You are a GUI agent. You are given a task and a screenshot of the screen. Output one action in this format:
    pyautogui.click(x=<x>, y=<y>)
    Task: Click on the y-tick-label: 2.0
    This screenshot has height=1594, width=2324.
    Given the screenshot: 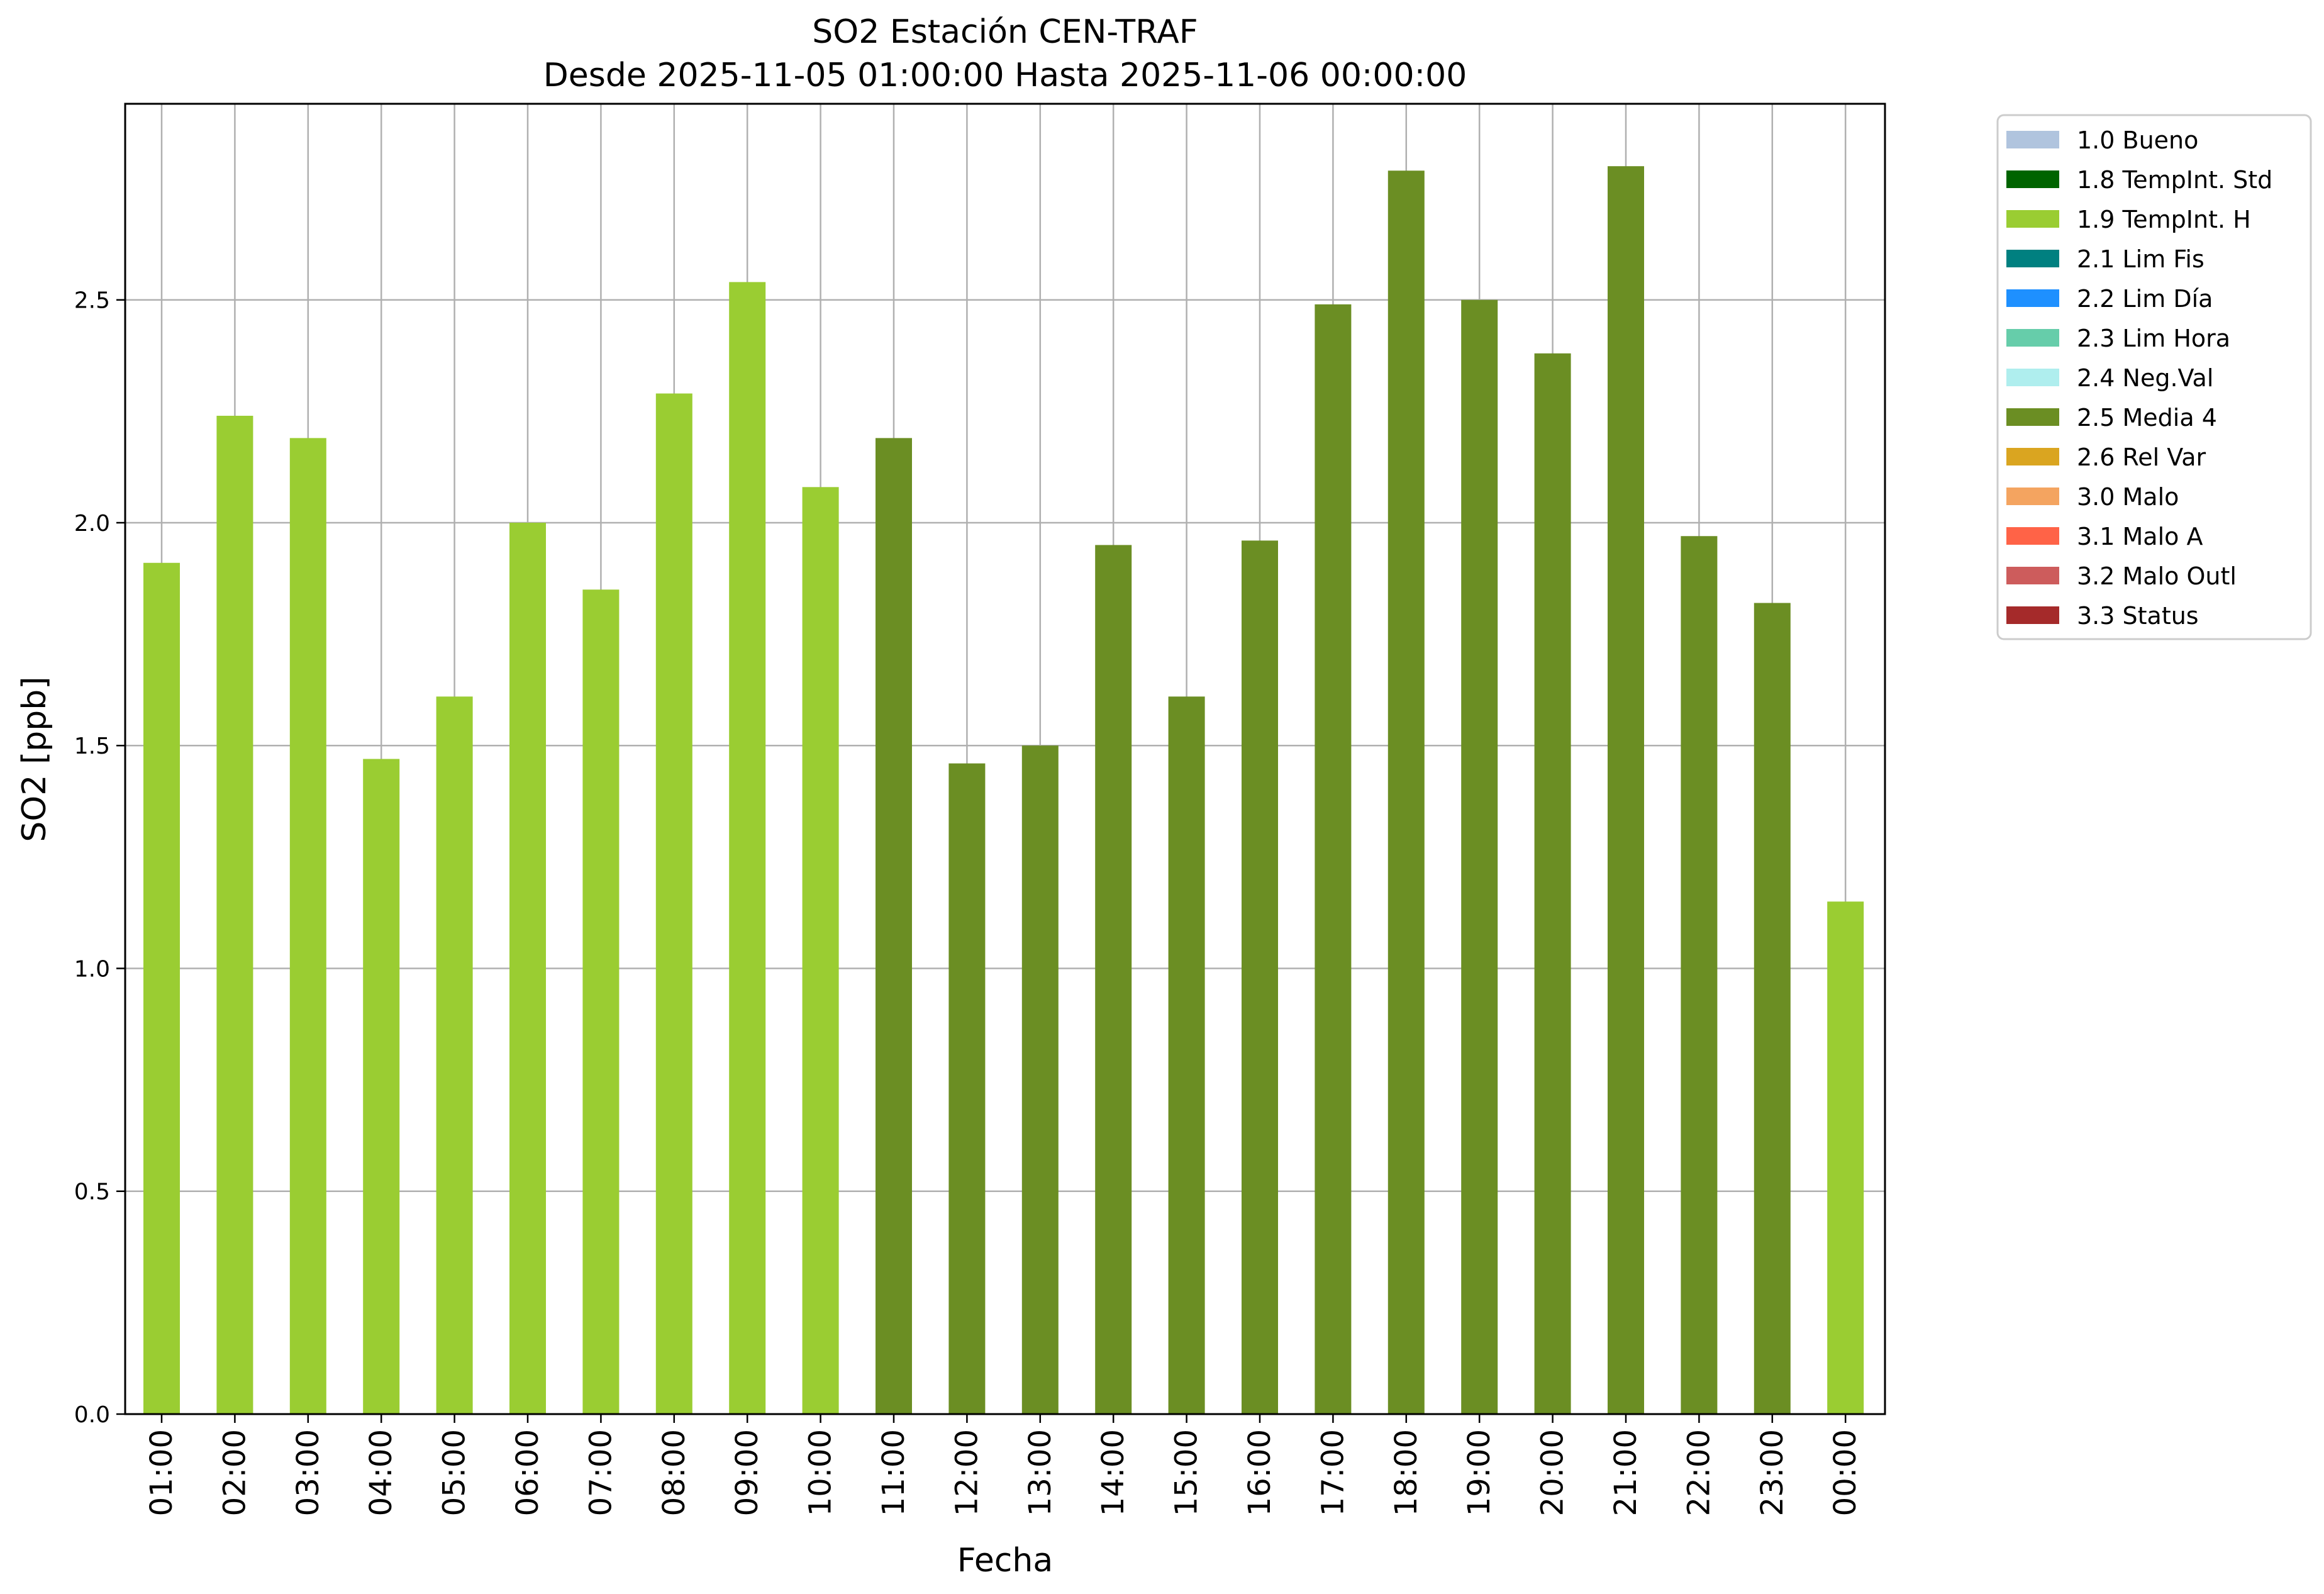 What is the action you would take?
    pyautogui.click(x=92, y=524)
    